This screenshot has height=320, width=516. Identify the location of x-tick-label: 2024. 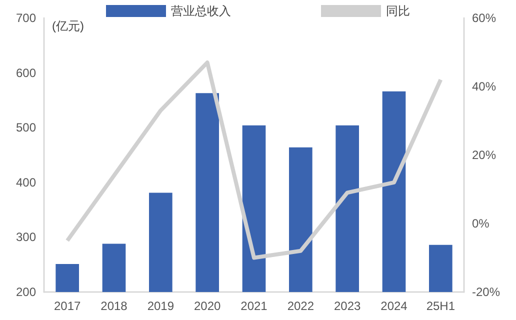
(394, 306).